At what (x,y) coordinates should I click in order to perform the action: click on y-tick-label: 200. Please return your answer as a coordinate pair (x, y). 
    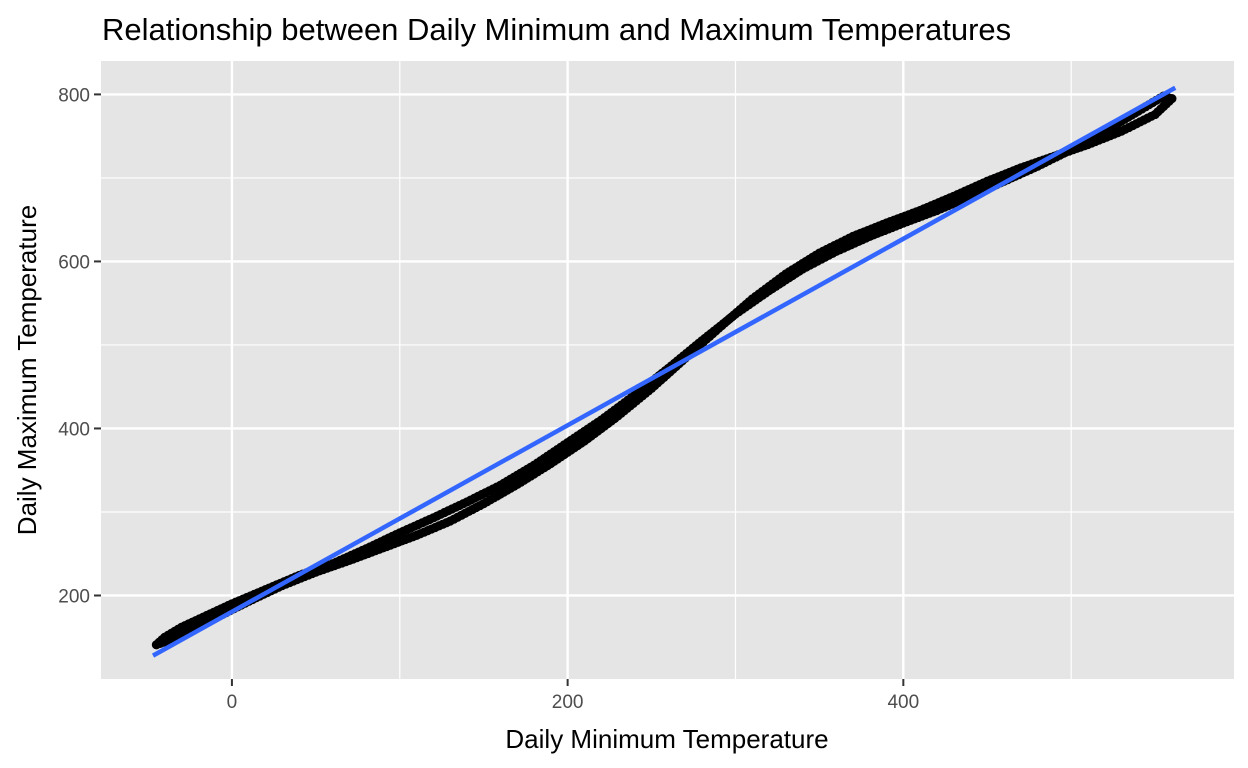
    Looking at the image, I should click on (74, 596).